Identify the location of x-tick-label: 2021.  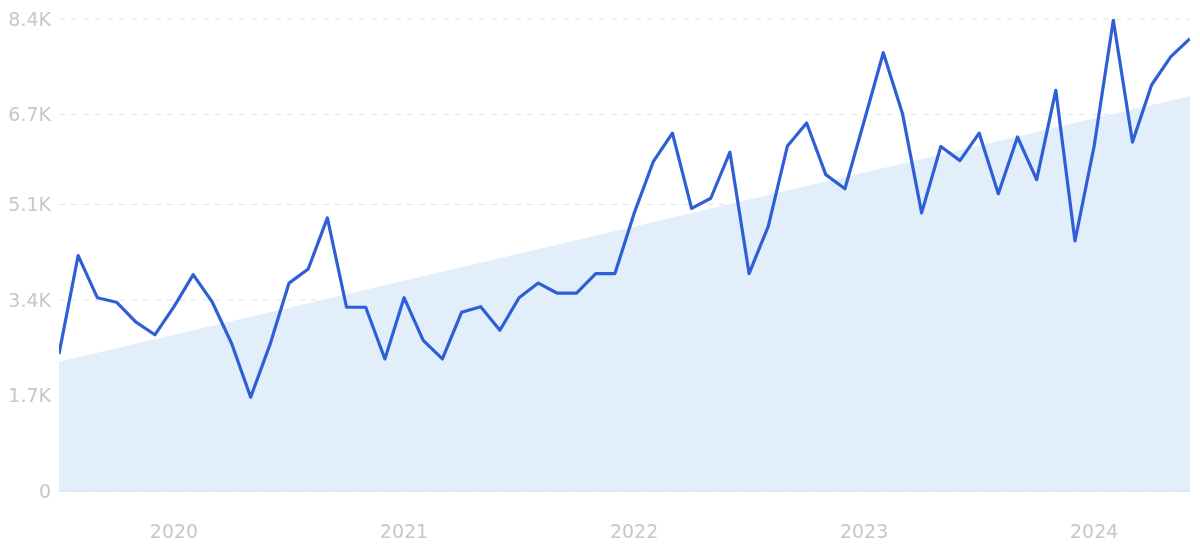
(404, 531).